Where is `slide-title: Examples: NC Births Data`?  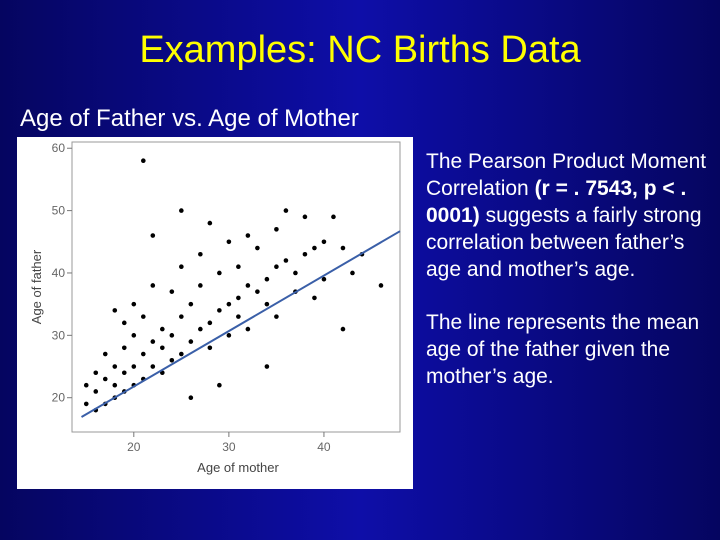 slide-title: Examples: NC Births Data is located at coordinates (360, 50).